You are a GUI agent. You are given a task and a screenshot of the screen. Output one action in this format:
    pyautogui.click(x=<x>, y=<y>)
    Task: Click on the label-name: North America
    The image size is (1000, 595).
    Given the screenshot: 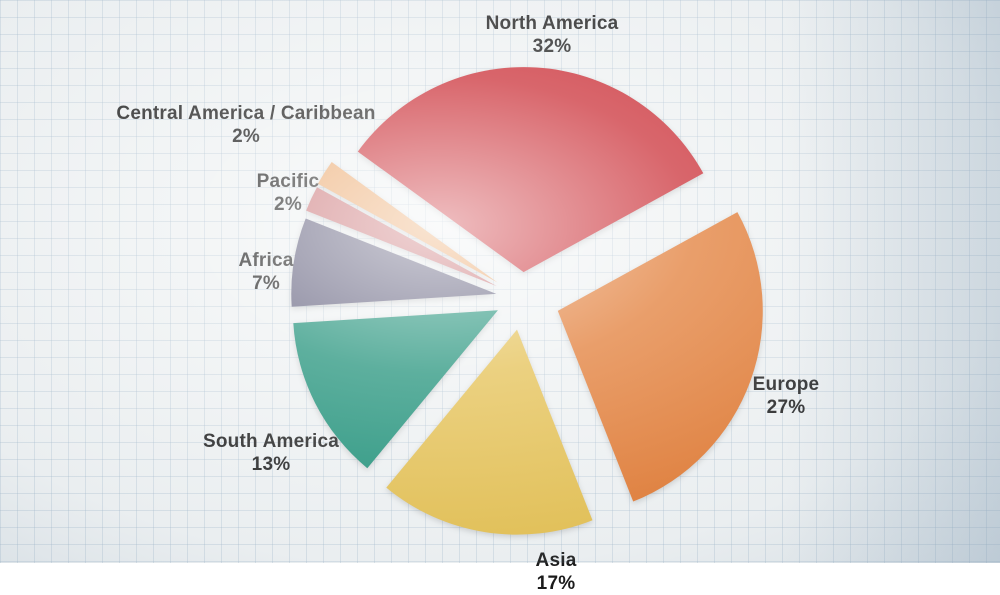 What is the action you would take?
    pyautogui.click(x=552, y=23)
    